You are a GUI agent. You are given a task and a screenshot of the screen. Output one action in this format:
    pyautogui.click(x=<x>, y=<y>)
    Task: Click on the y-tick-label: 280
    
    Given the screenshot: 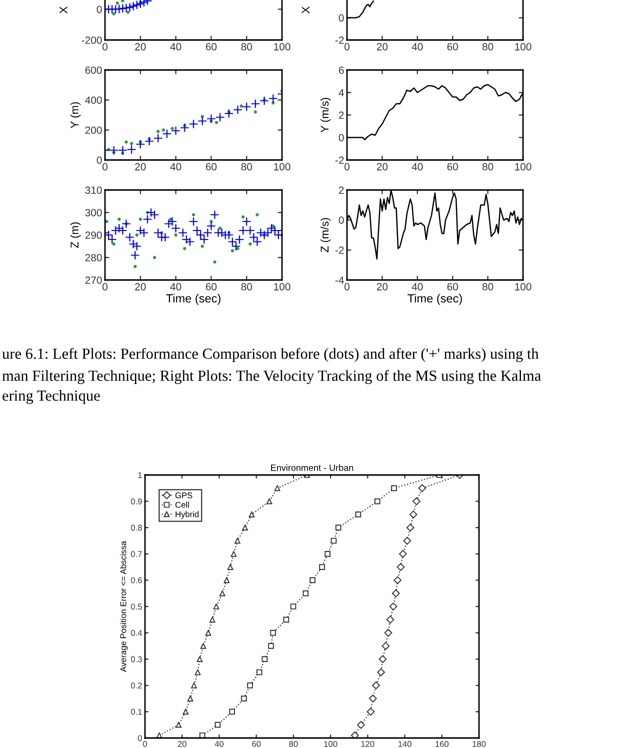 What is the action you would take?
    pyautogui.click(x=93, y=258)
    